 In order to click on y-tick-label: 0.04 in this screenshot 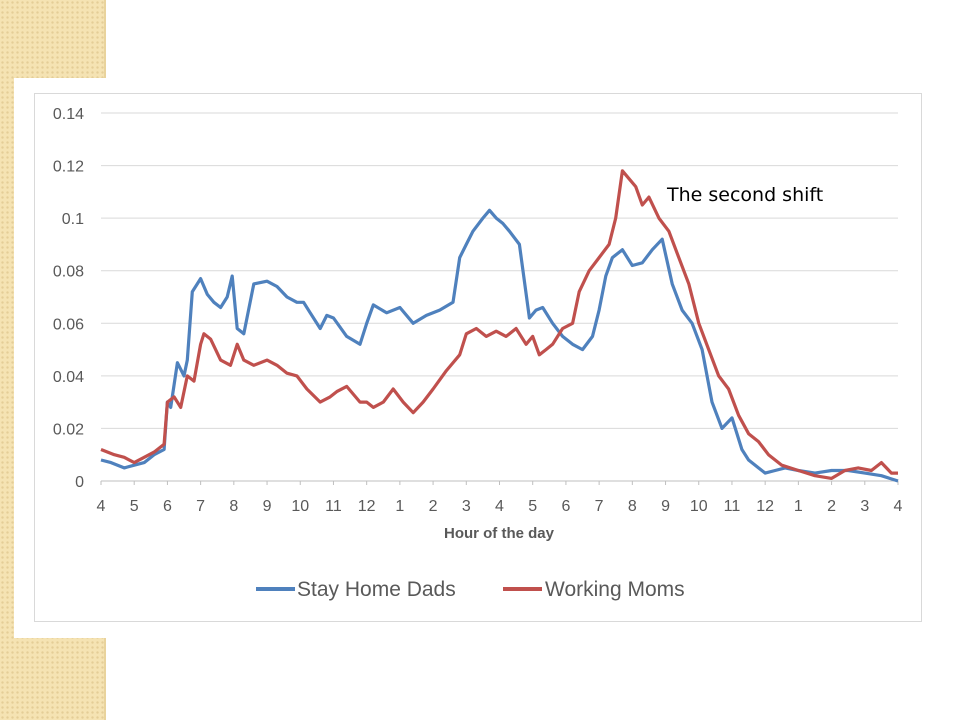, I will do `click(68, 377)`.